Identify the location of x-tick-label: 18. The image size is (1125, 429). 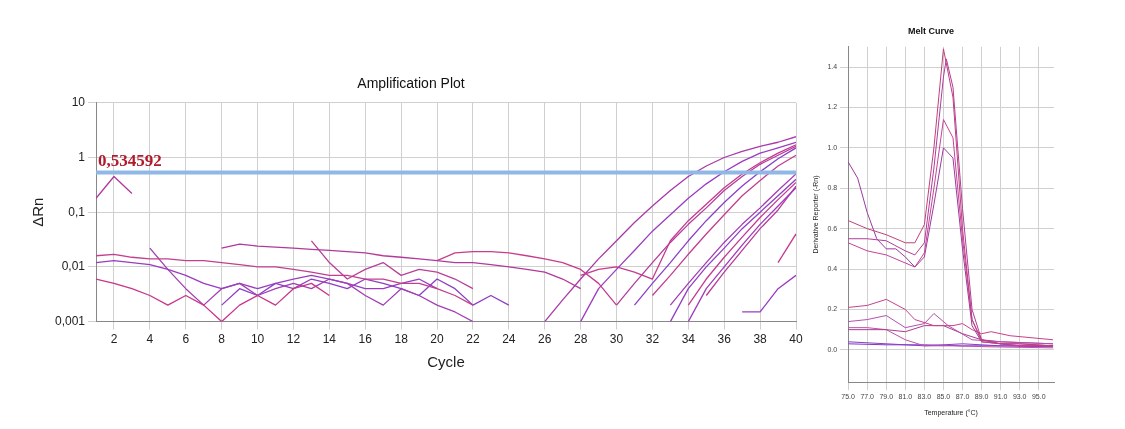
(401, 339).